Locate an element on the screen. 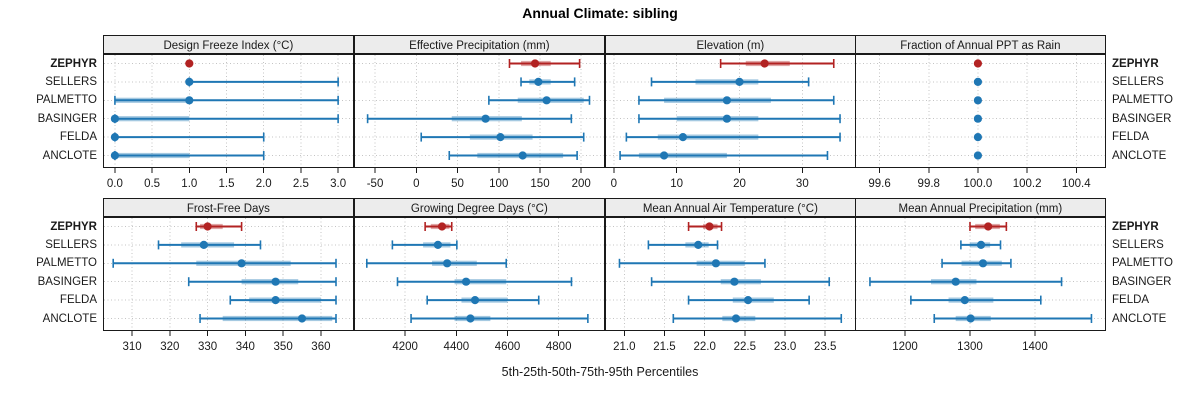 The height and width of the screenshot is (400, 1200). axis-tick-label: 30 is located at coordinates (801, 184).